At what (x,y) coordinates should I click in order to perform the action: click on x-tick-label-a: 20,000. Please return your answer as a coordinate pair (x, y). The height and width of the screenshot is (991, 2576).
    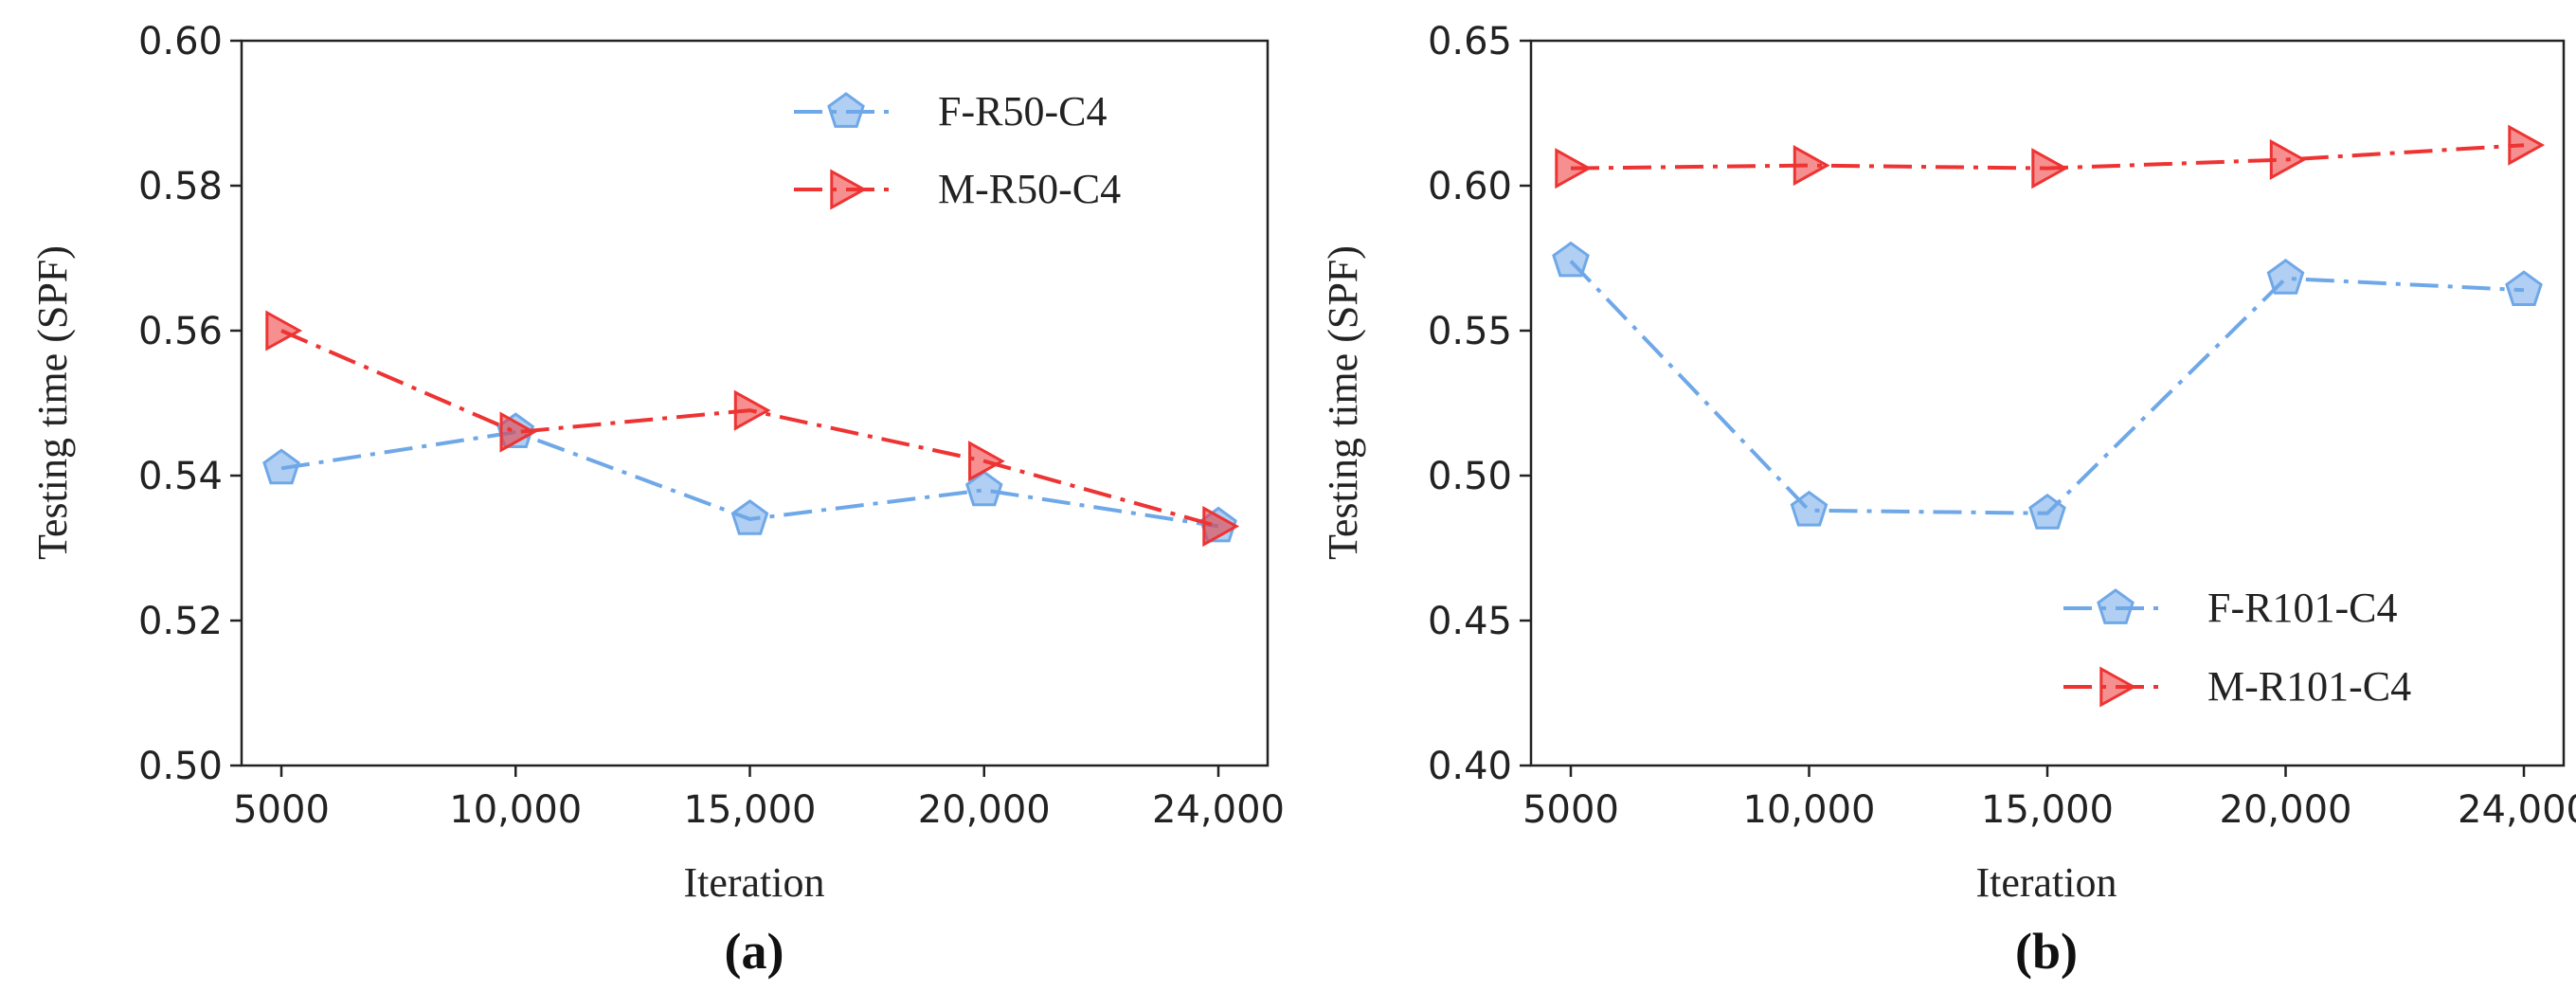
    Looking at the image, I should click on (984, 810).